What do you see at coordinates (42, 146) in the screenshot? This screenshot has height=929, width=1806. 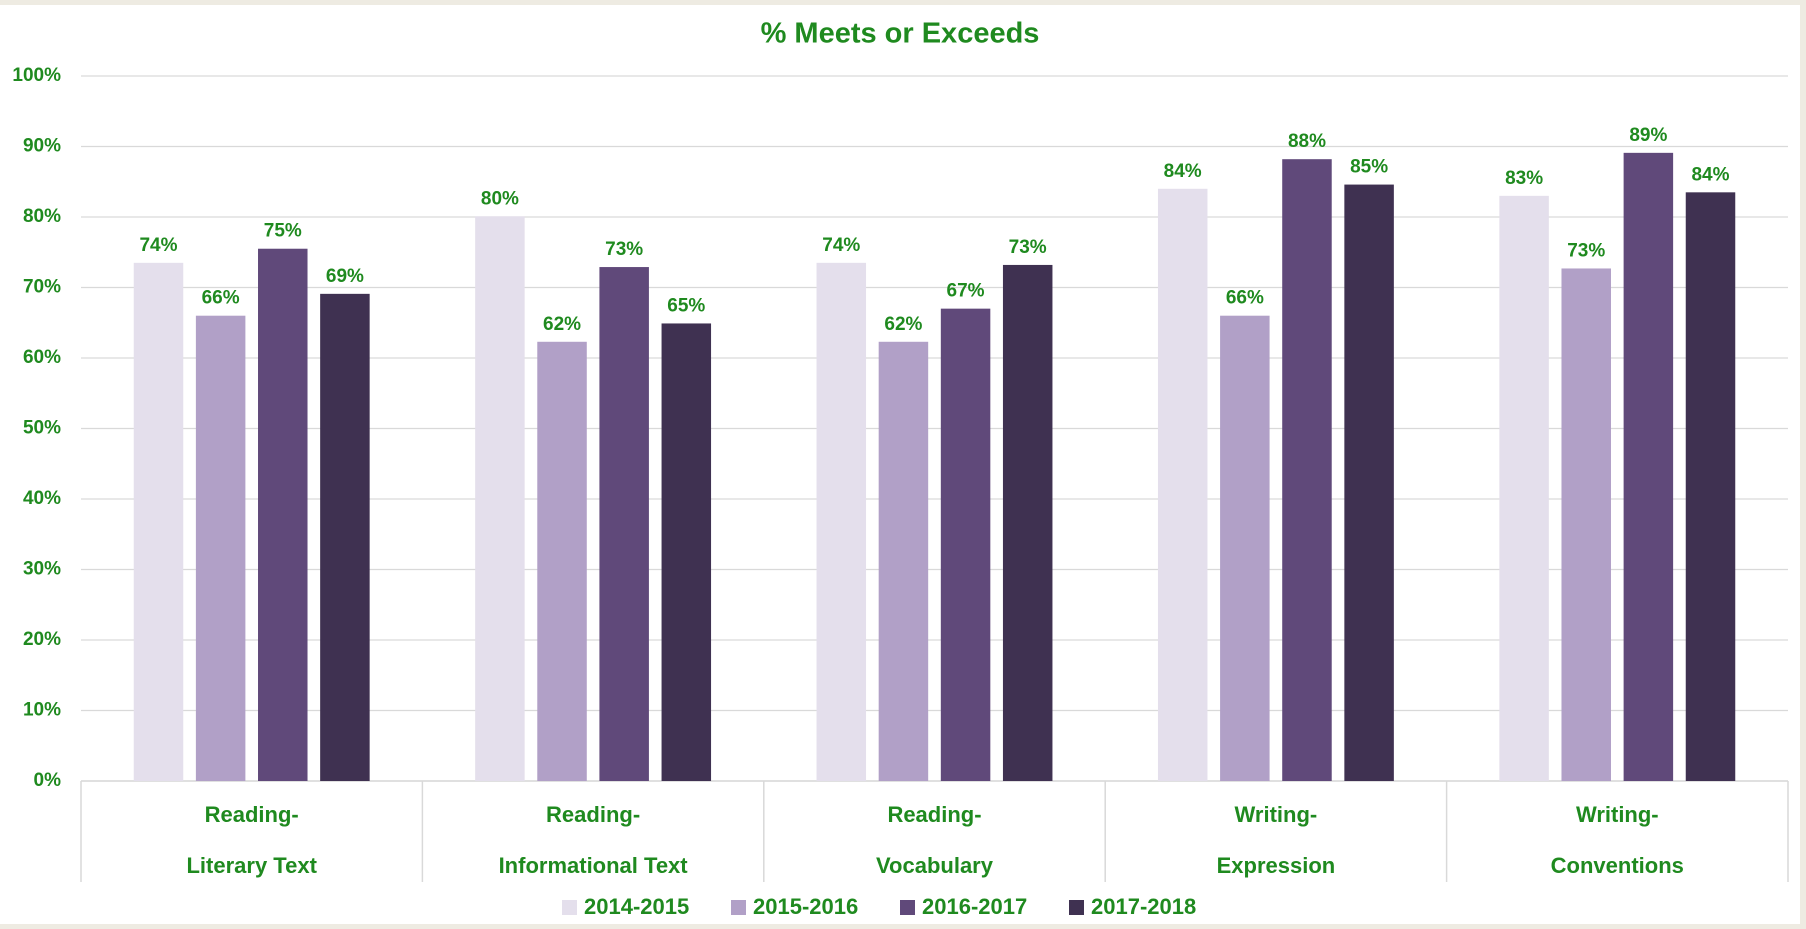 I see `y-tick-label: 90%` at bounding box center [42, 146].